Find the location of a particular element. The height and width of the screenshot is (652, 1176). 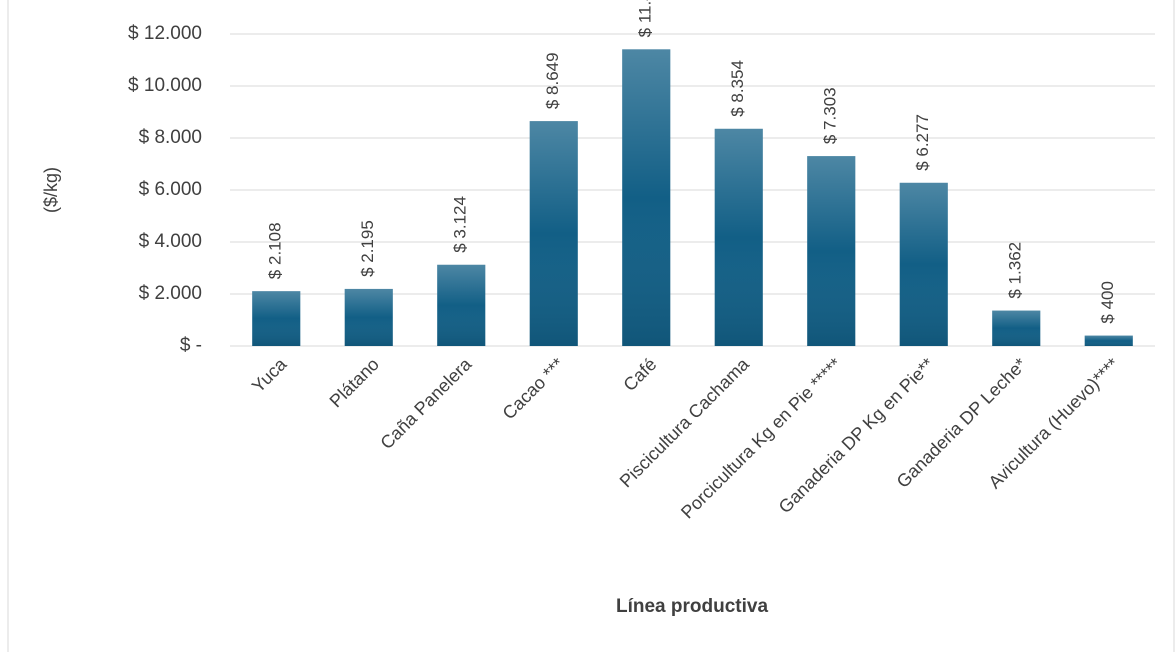

x-axis-label: Línea productiva is located at coordinates (692, 606).